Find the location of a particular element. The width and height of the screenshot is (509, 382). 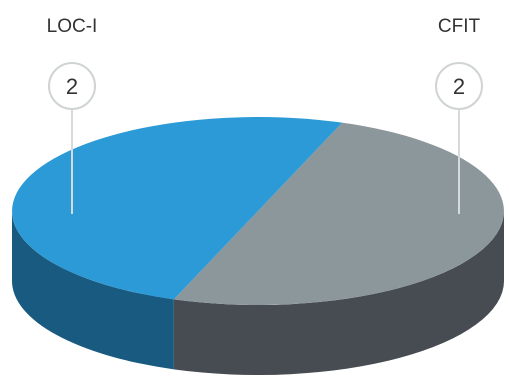

category-label-cfit: CFIT is located at coordinates (459, 26).